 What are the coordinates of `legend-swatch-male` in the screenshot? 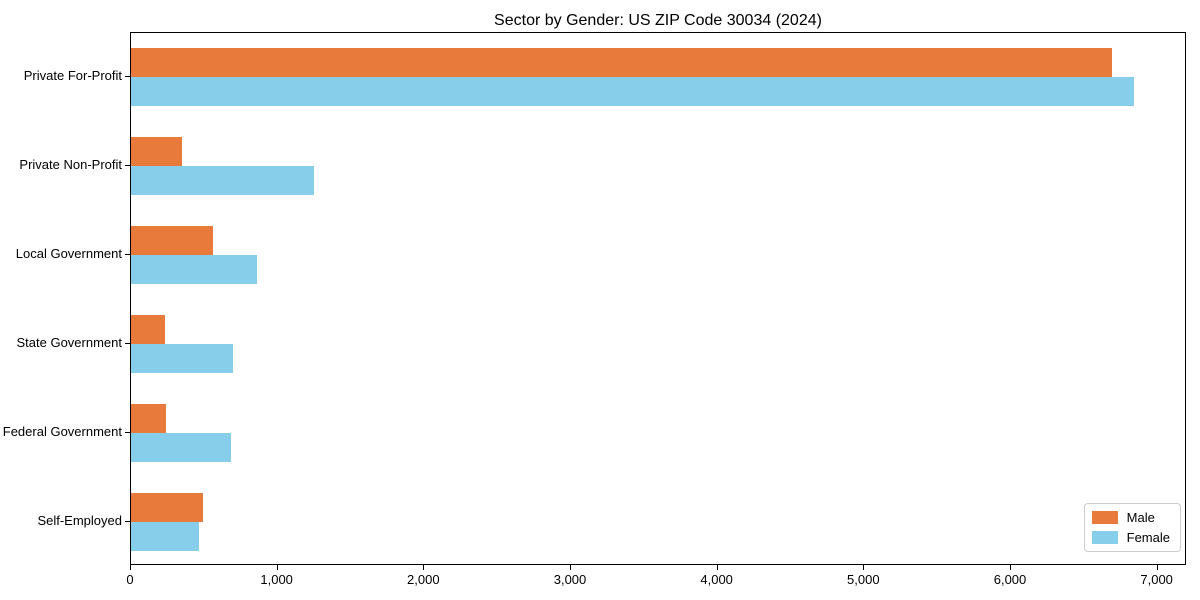 It's located at (1104, 517).